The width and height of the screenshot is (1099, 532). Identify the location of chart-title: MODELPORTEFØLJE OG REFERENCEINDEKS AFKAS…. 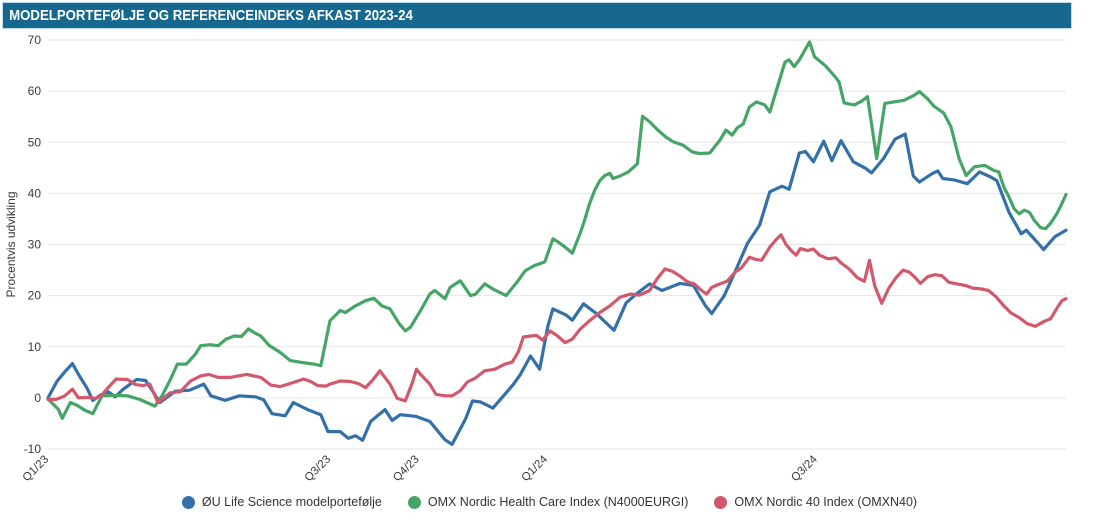
(211, 15).